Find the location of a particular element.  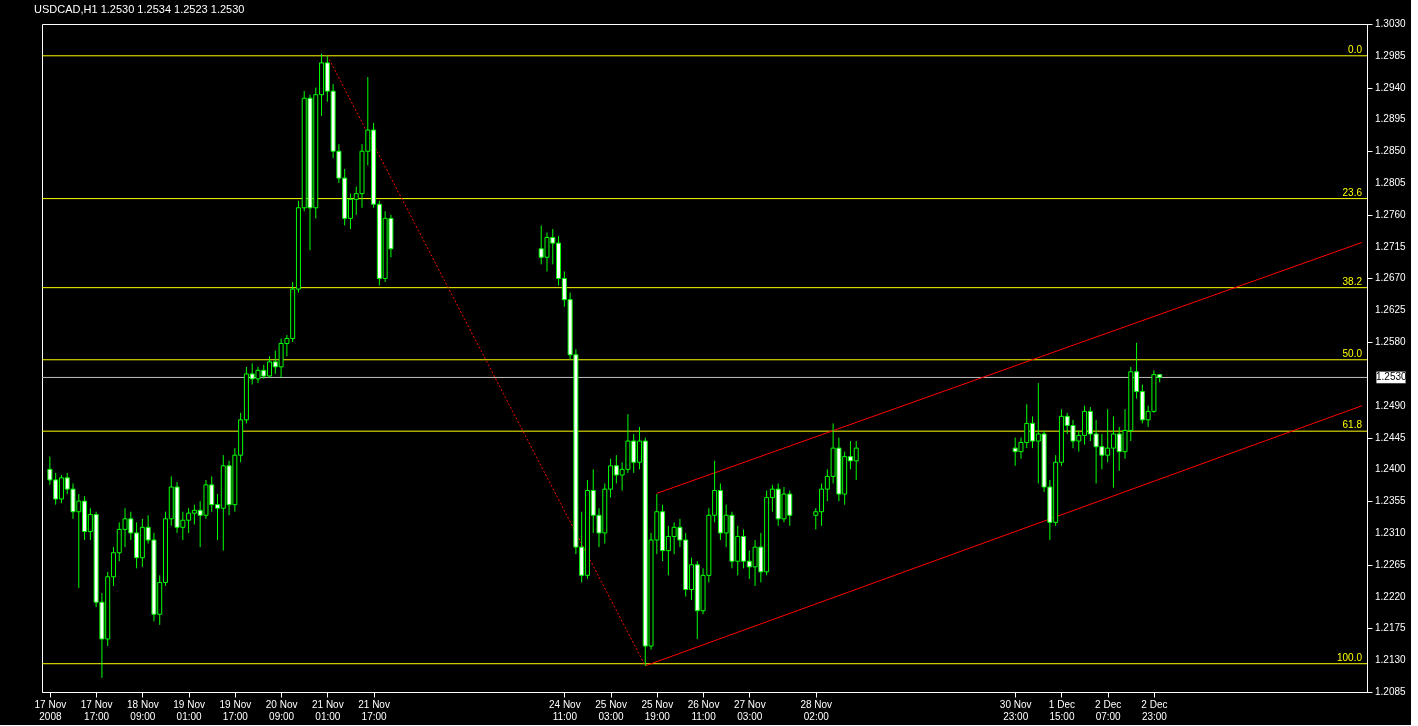

annotation: 50.0 is located at coordinates (1352, 353).